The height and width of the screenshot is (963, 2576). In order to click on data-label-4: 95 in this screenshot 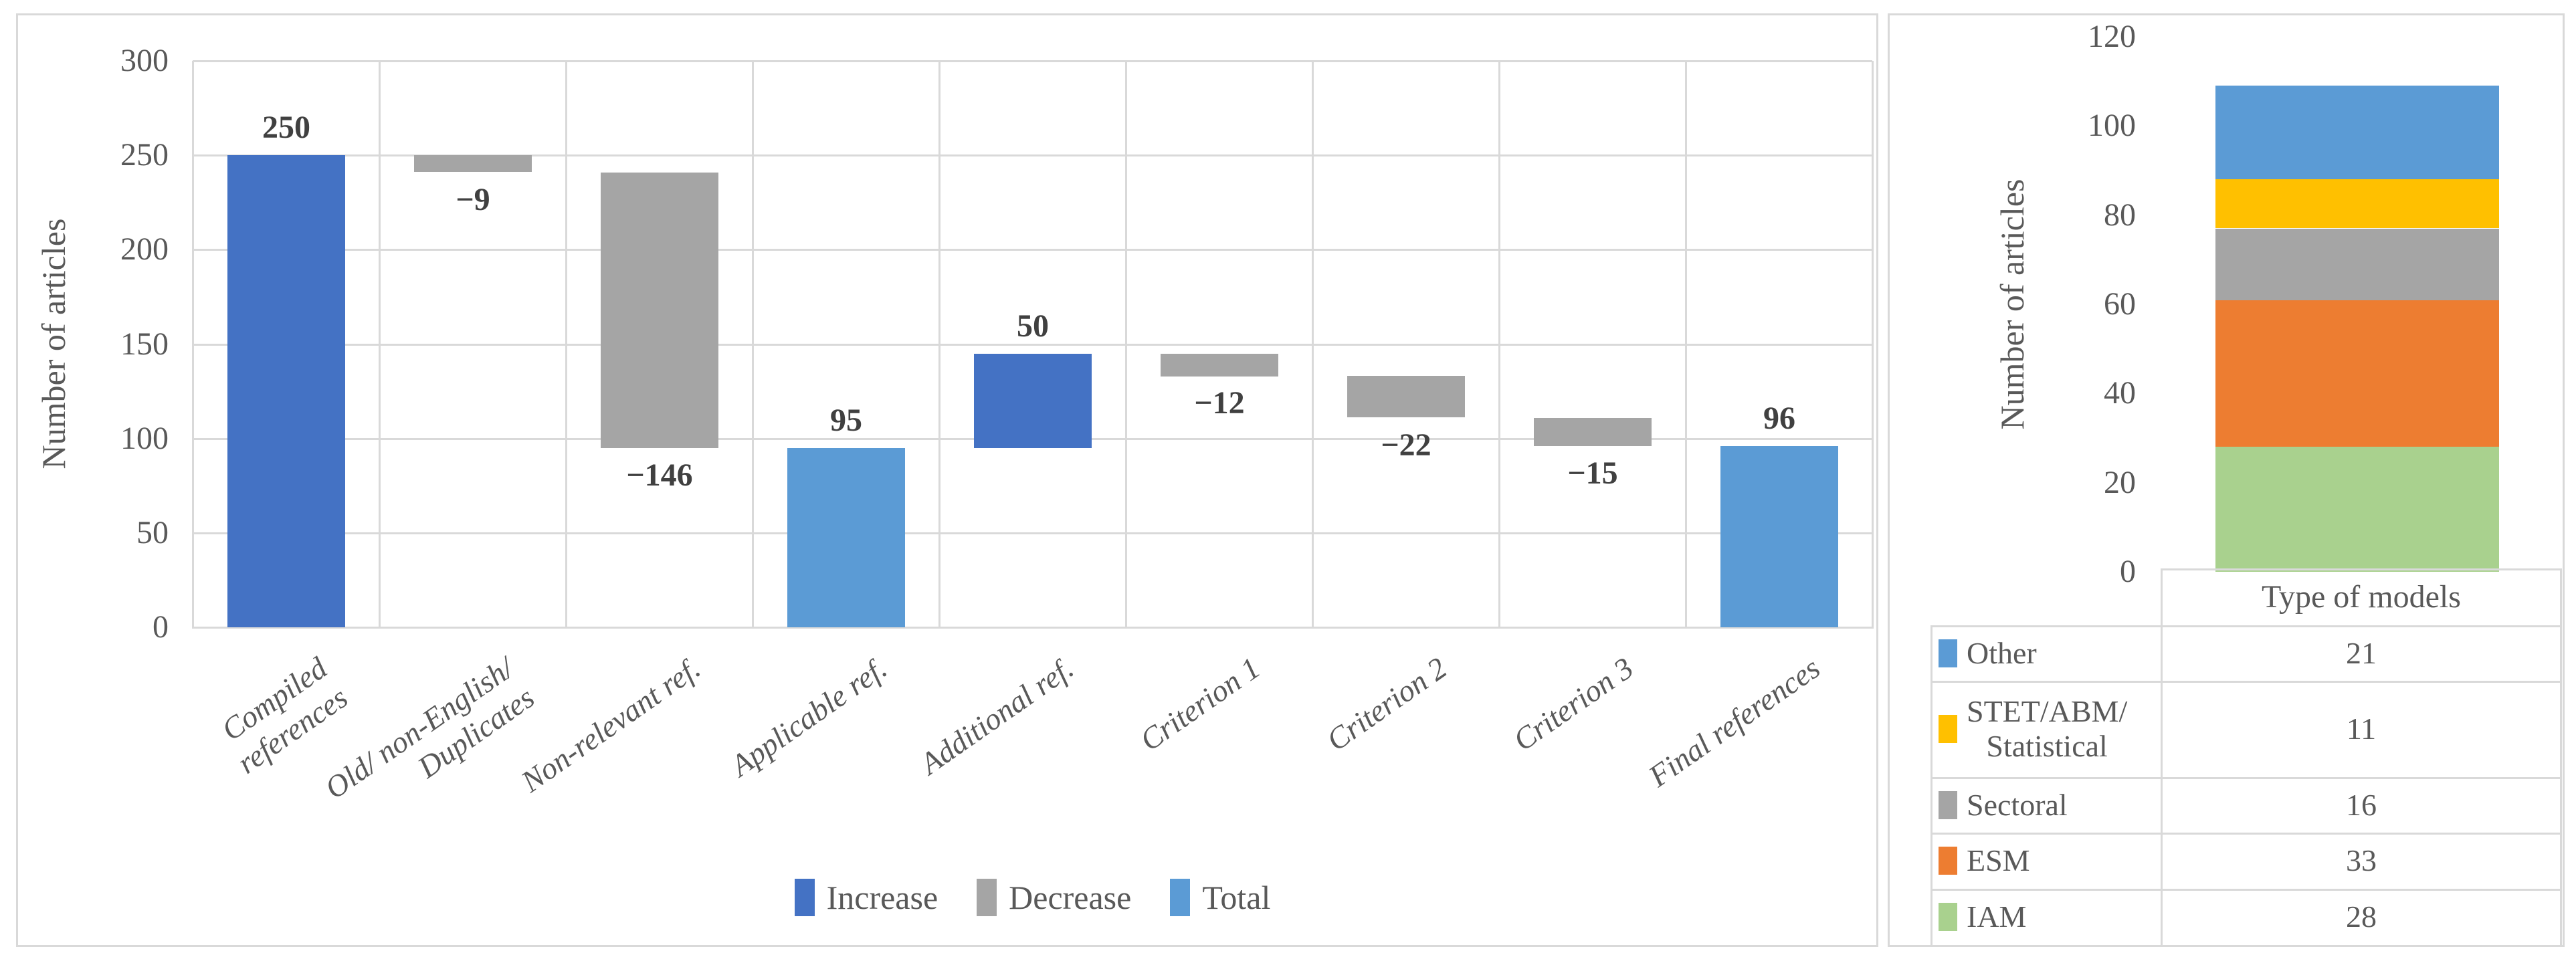, I will do `click(846, 420)`.